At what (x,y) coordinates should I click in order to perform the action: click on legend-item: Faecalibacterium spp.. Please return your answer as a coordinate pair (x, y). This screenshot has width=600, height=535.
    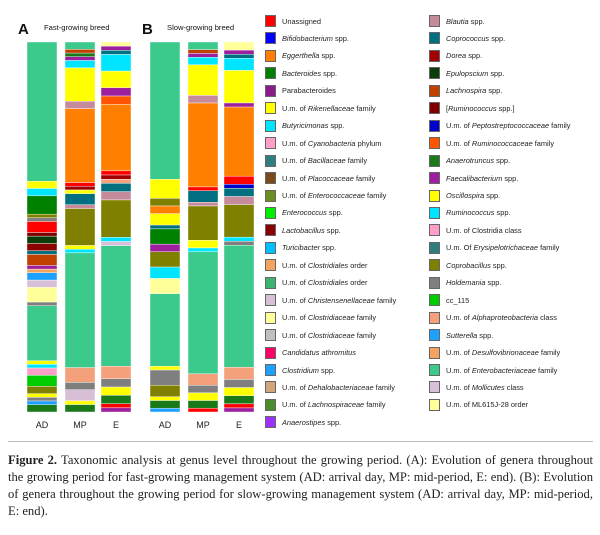
    Looking at the image, I should click on (473, 178).